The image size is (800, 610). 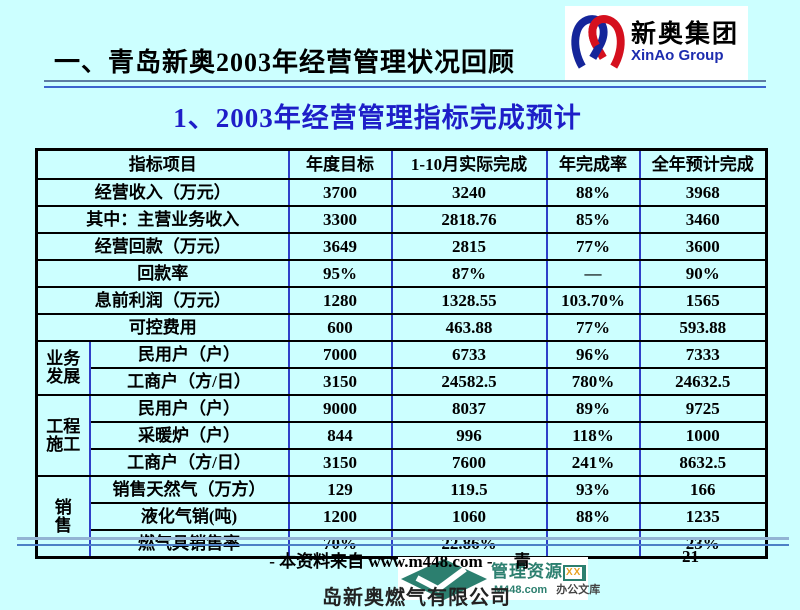 I want to click on table-cell: 7333, so click(x=703, y=354).